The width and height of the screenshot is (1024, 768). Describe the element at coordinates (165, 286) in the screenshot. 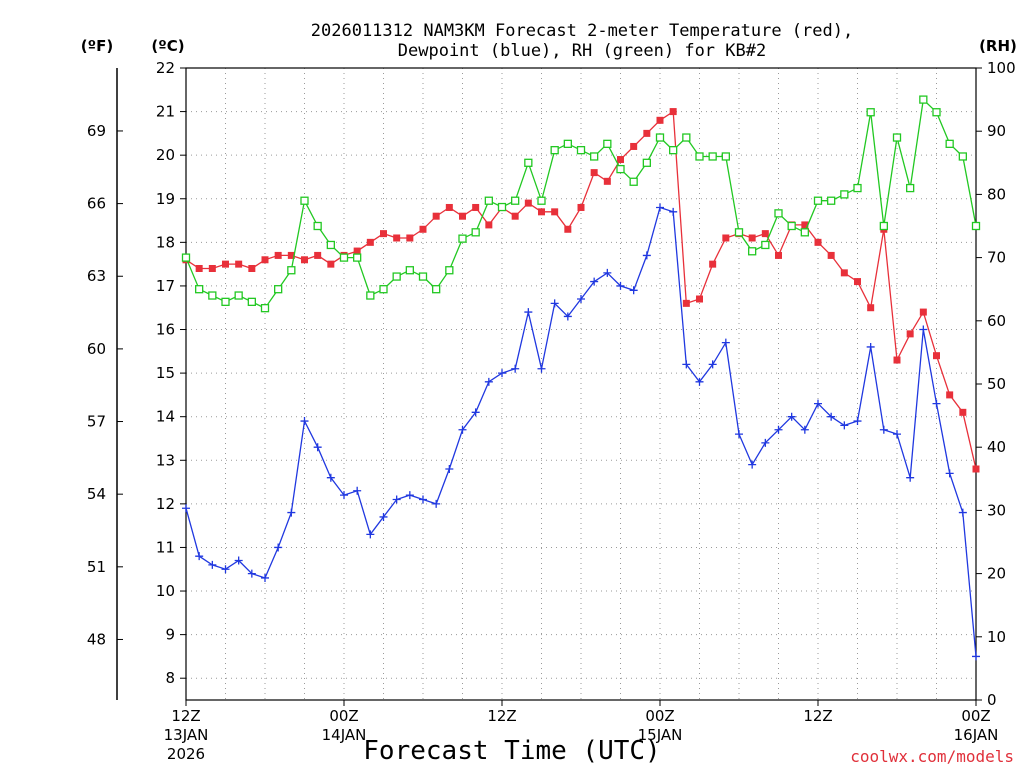

I see `celsius-tick-label: 17` at that location.